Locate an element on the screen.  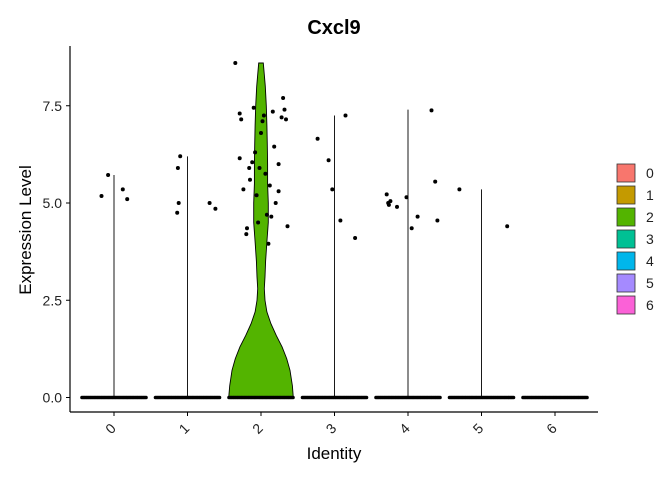
x-axis-ticks: 0 1 2 3 4 5 6 is located at coordinates (331, 424).